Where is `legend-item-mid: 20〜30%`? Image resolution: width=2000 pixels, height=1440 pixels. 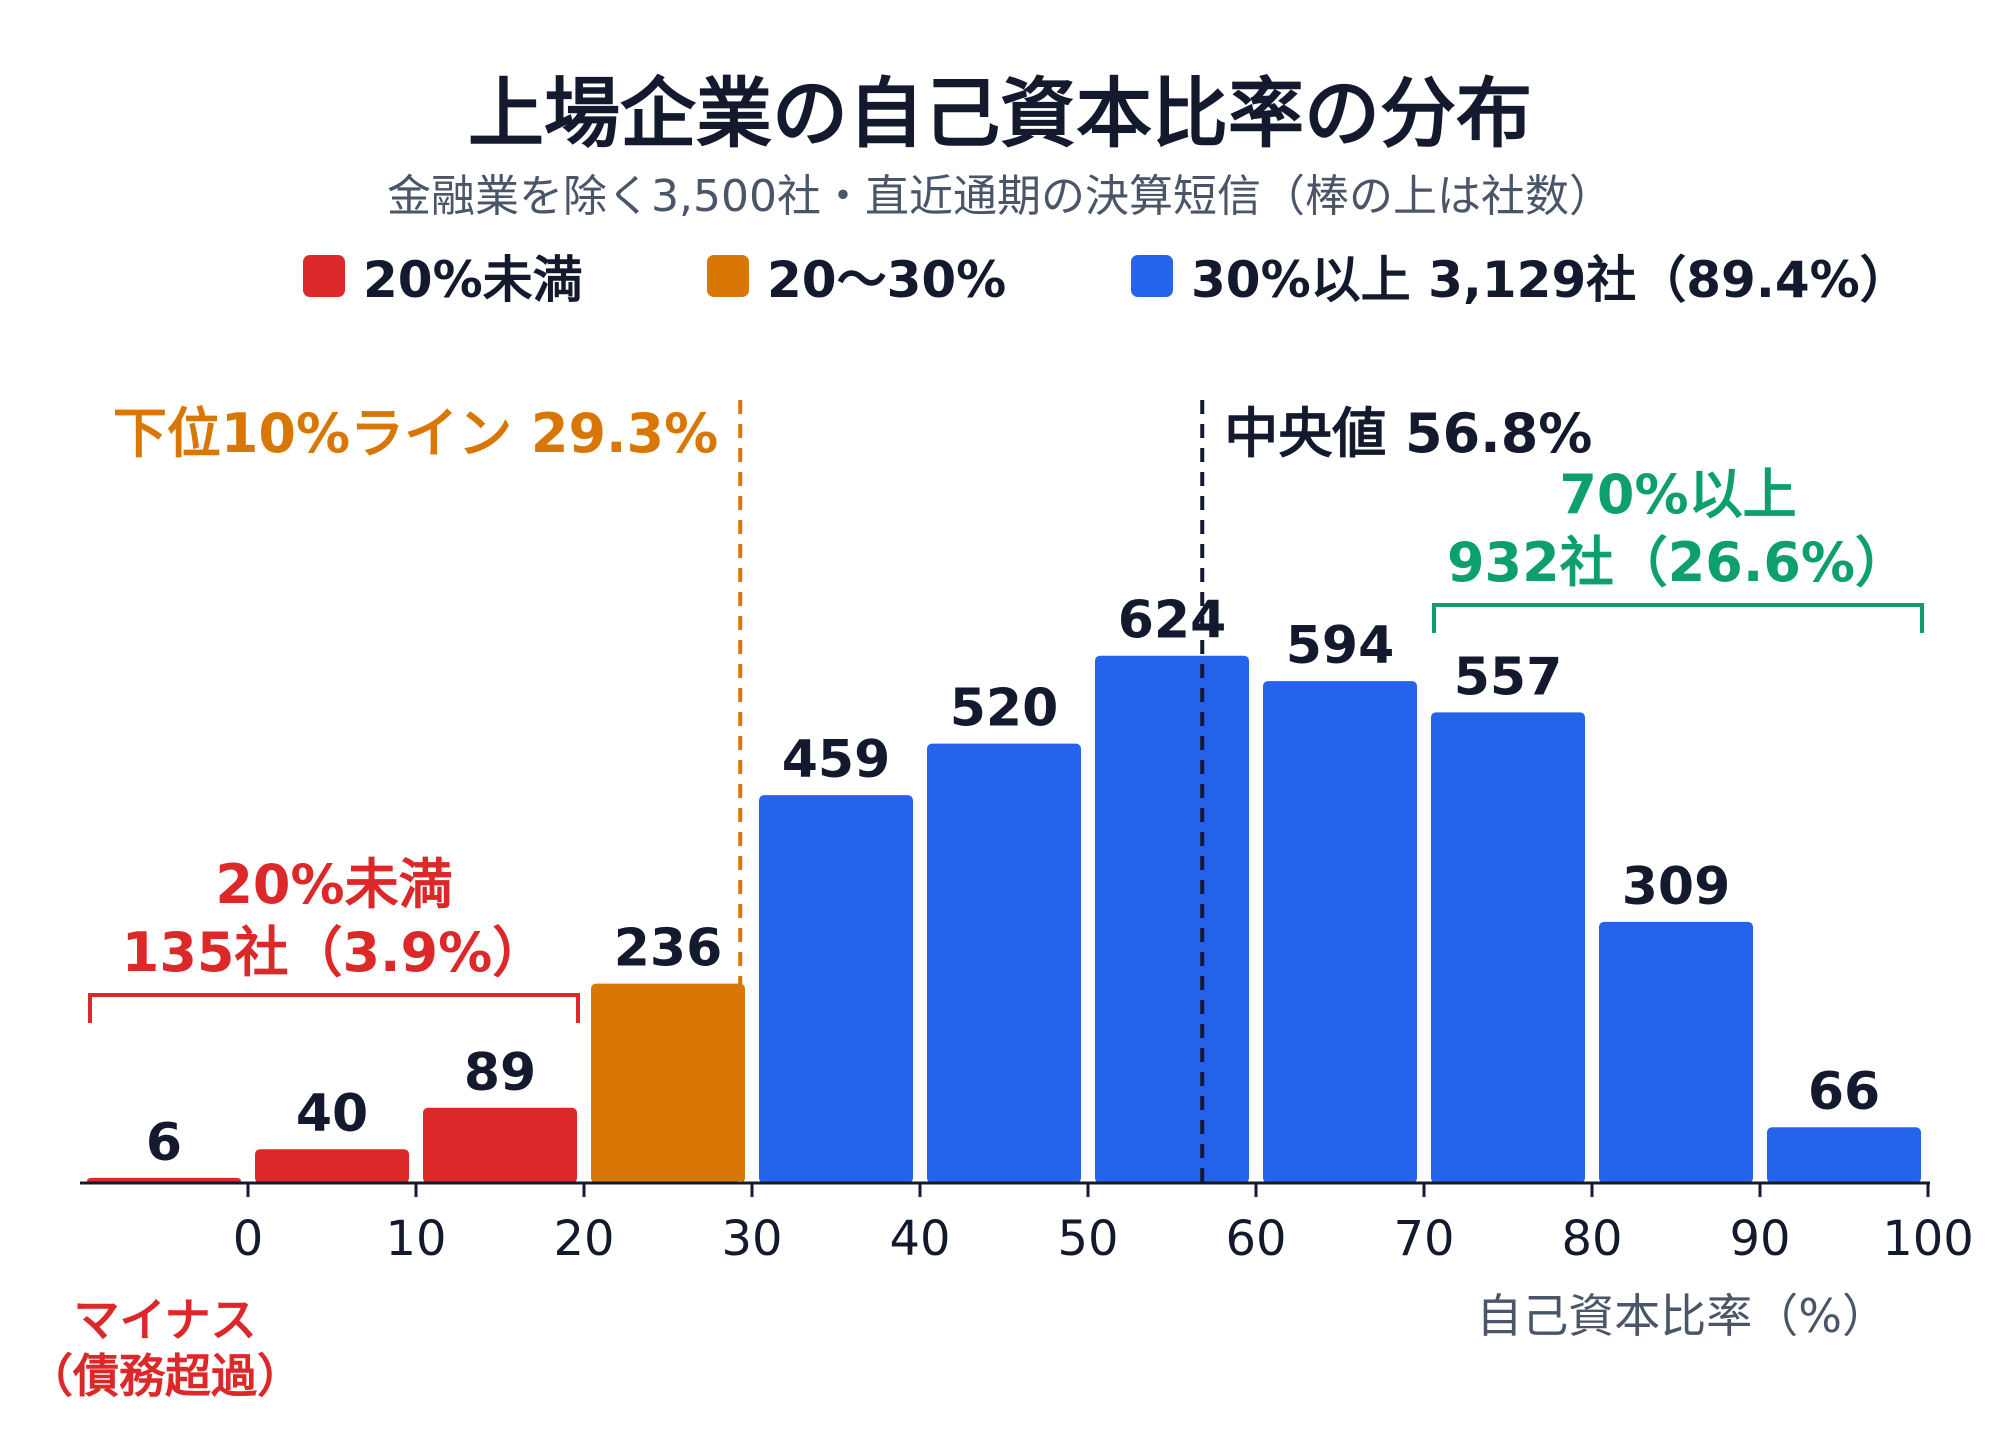 legend-item-mid: 20〜30% is located at coordinates (856, 276).